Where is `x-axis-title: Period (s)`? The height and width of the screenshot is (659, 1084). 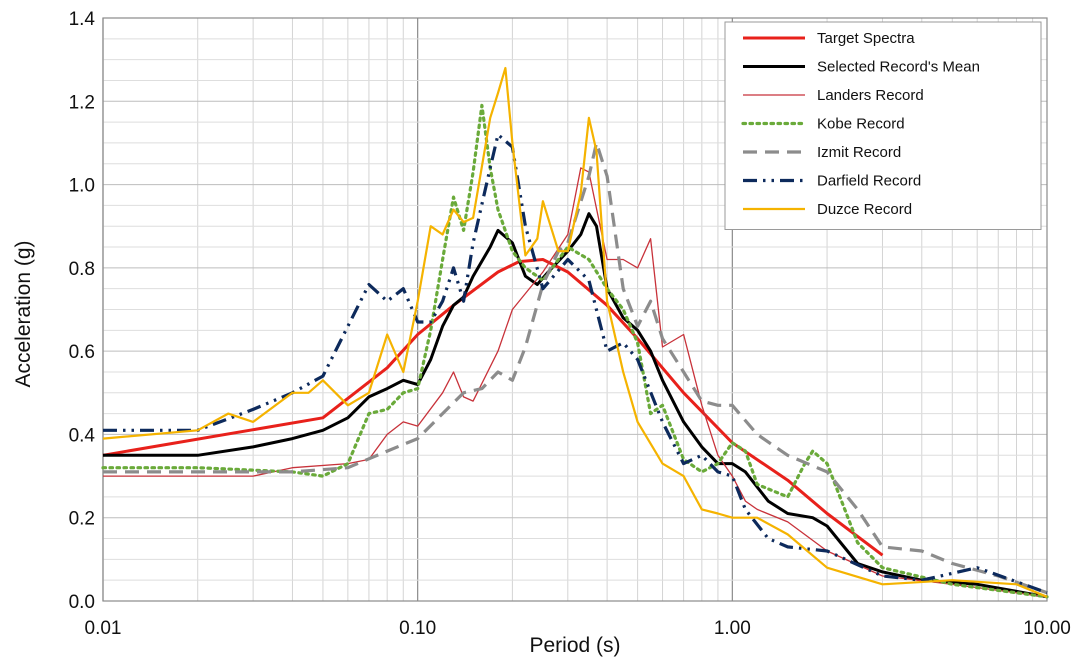 x-axis-title: Period (s) is located at coordinates (574, 645).